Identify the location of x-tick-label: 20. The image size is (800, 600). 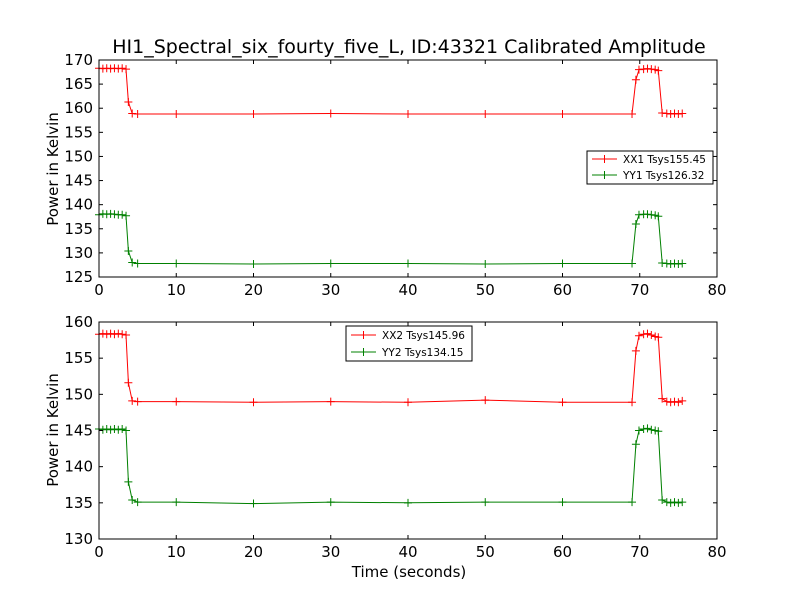
(253, 290).